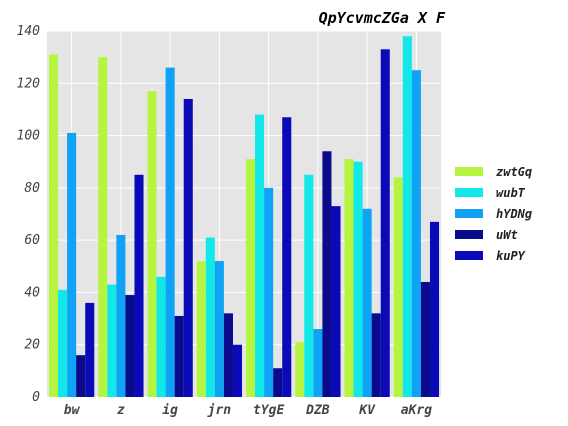  I want to click on bar-wubT-DZB, so click(309, 285).